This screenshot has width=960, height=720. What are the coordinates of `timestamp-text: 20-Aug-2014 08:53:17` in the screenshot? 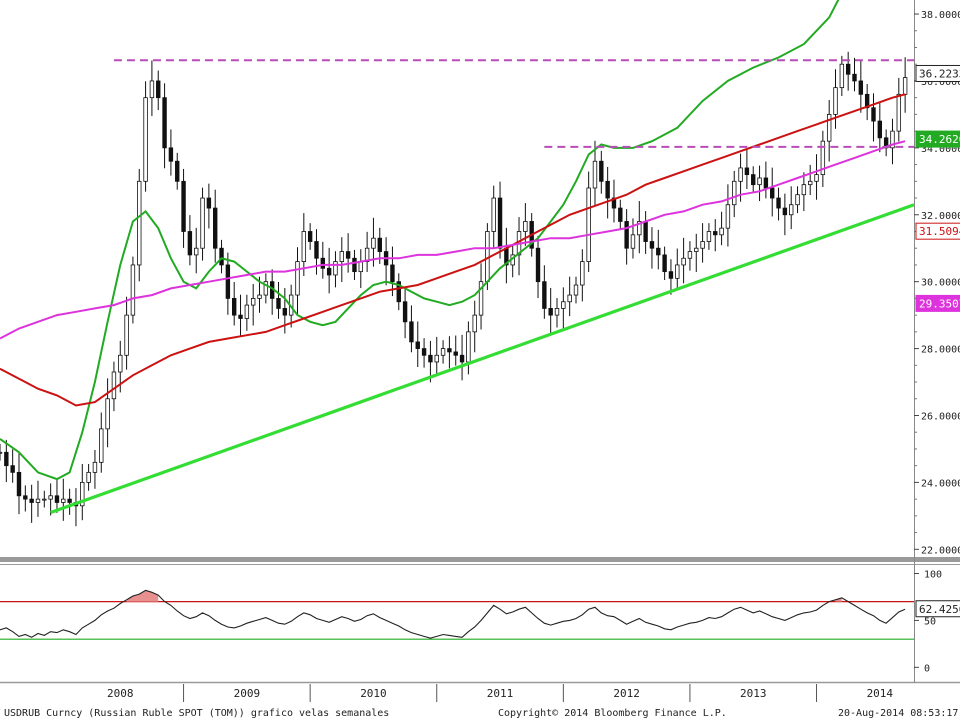 It's located at (898, 713).